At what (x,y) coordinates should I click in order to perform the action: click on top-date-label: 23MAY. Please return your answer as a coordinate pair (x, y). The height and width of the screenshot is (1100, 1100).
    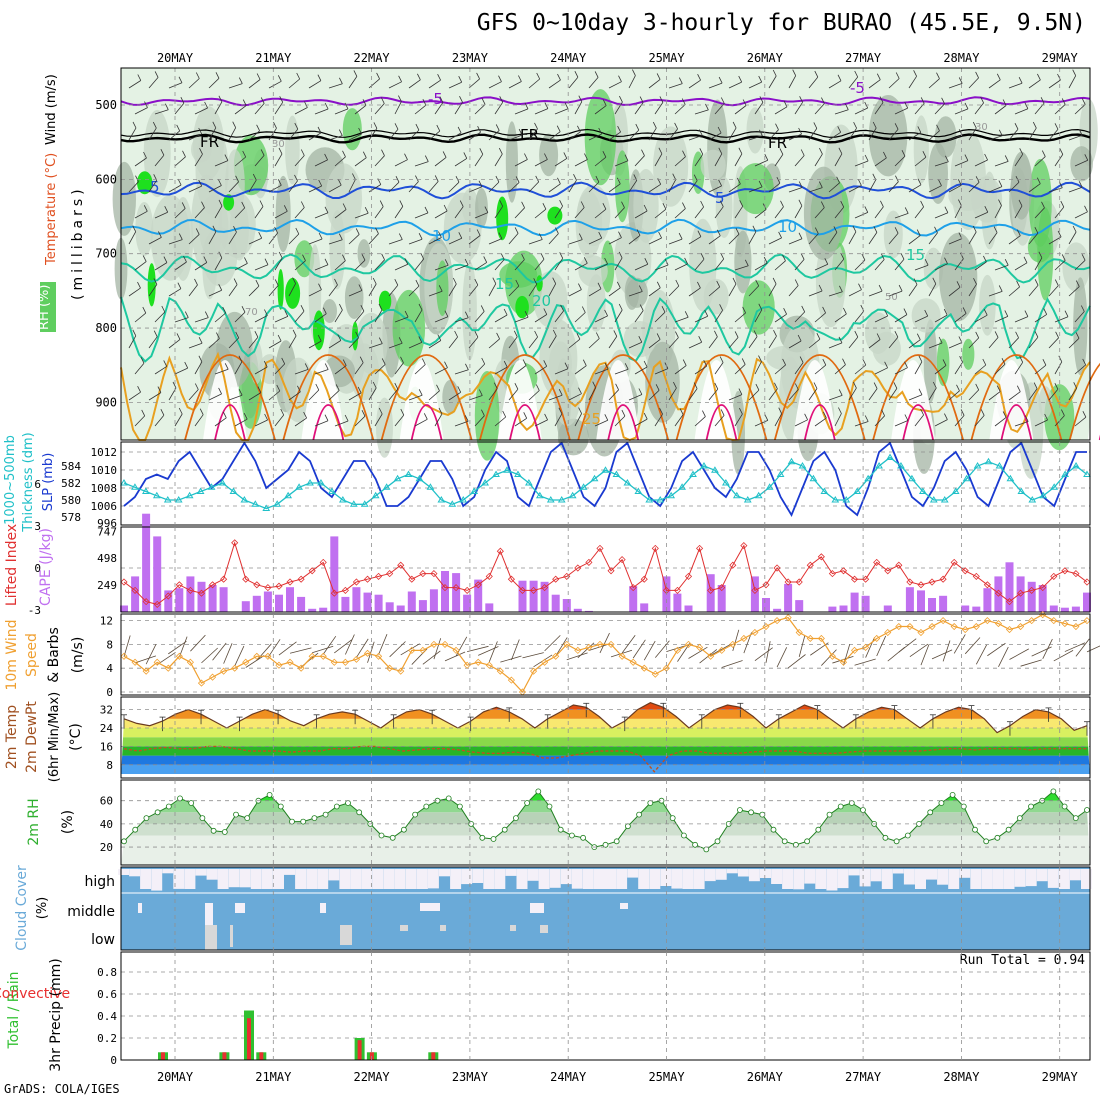
    Looking at the image, I should click on (470, 58).